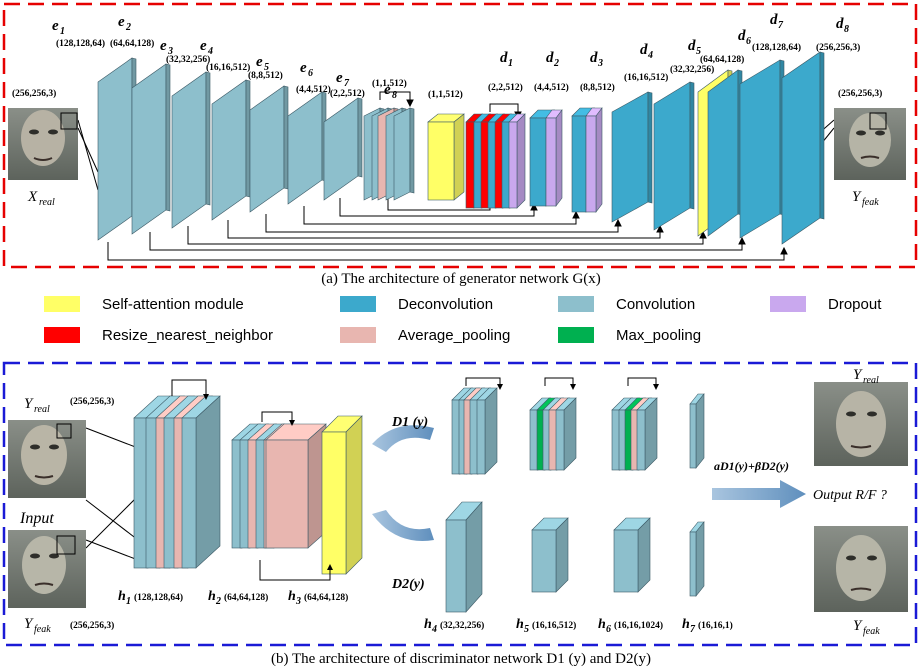 This screenshot has width=922, height=671. I want to click on svg-text: (128,128,64), so click(158, 597).